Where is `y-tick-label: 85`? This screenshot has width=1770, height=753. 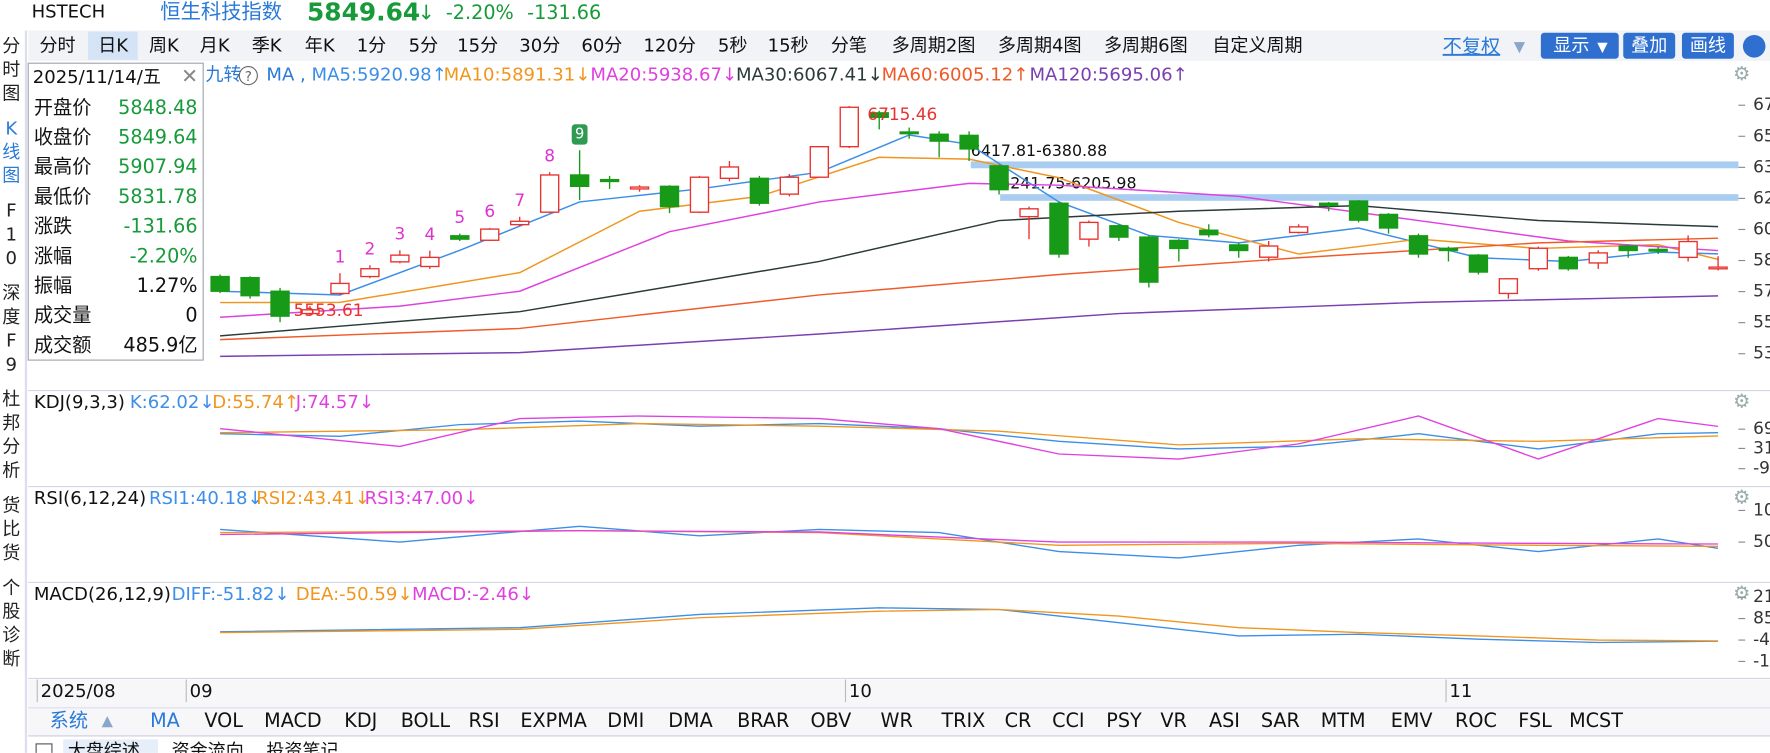
y-tick-label: 85 is located at coordinates (1761, 618).